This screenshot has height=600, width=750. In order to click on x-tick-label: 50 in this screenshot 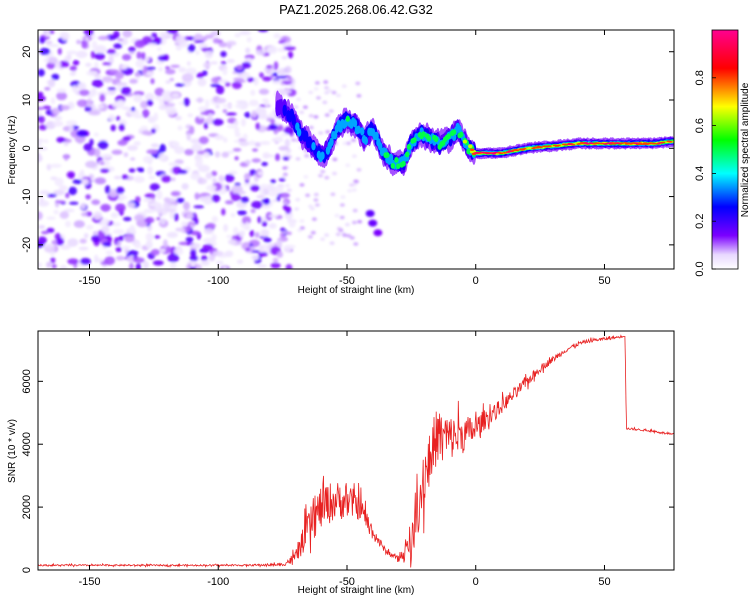, I will do `click(604, 582)`.